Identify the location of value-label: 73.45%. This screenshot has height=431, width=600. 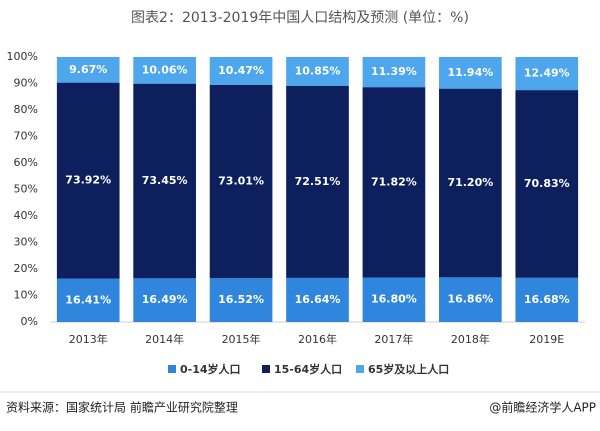
(165, 180).